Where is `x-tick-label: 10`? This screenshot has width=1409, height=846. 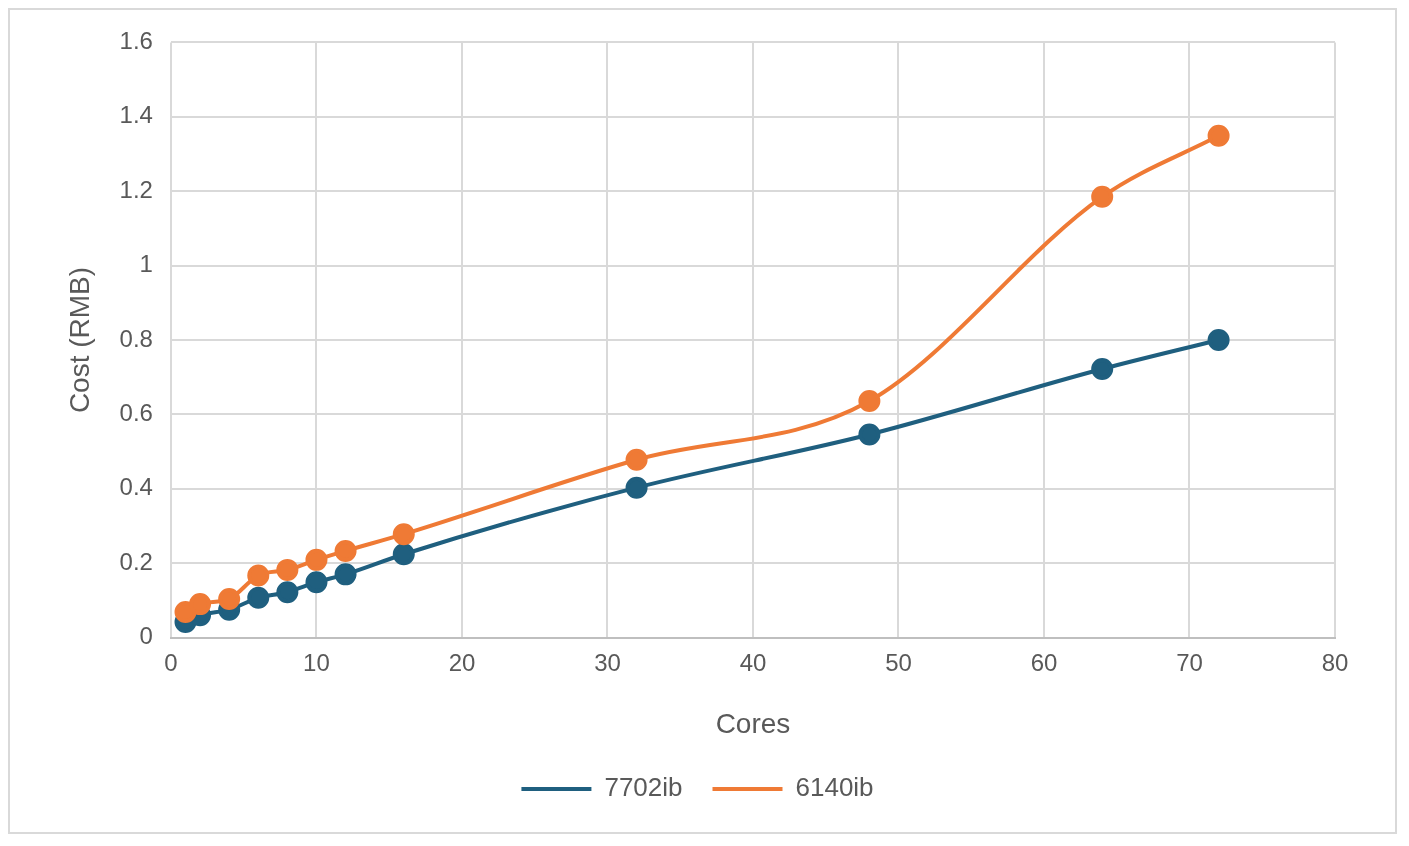 x-tick-label: 10 is located at coordinates (316, 662).